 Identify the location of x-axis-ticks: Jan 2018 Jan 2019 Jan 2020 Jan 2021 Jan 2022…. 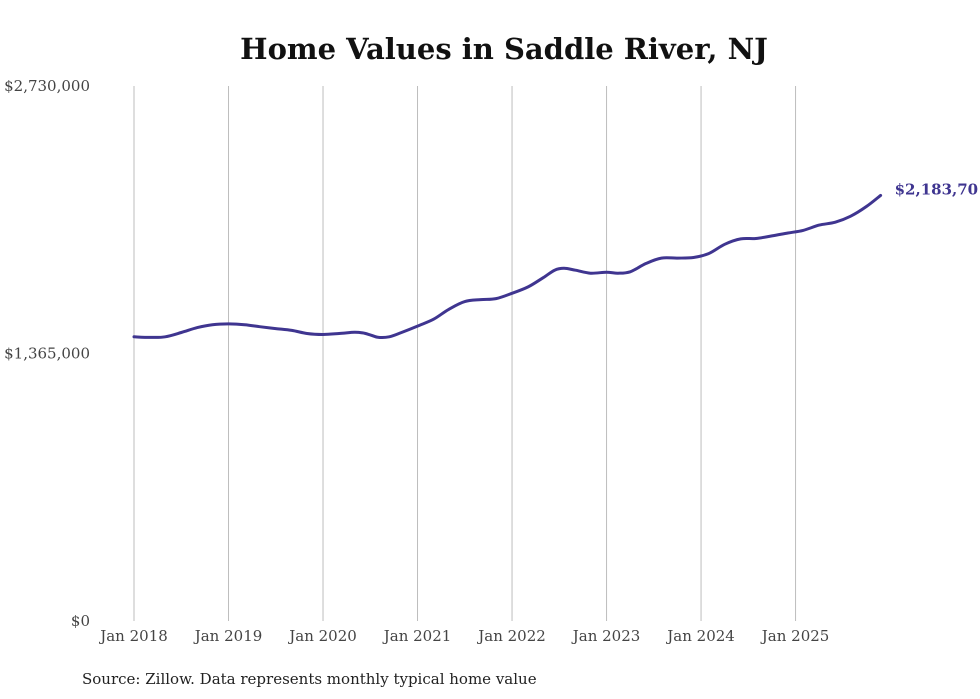
(463, 636).